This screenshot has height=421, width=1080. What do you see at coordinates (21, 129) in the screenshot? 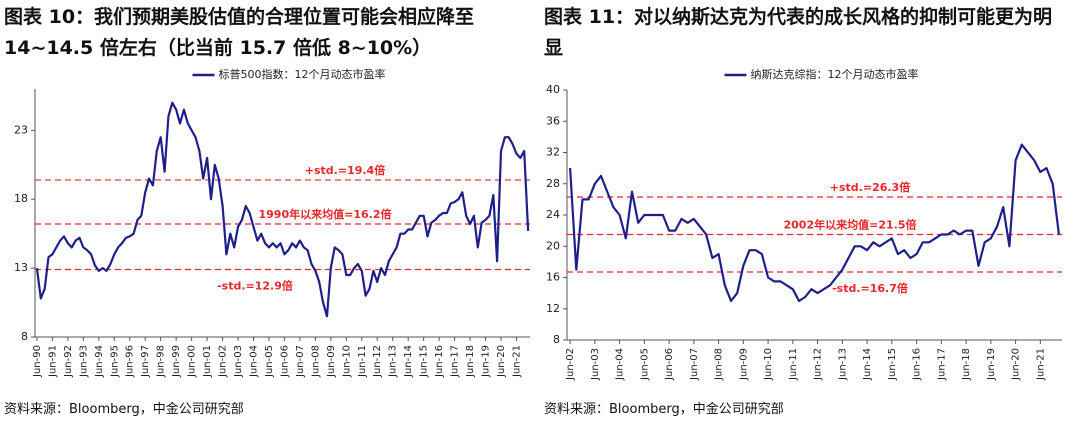
I see `y-tick-label: 23` at bounding box center [21, 129].